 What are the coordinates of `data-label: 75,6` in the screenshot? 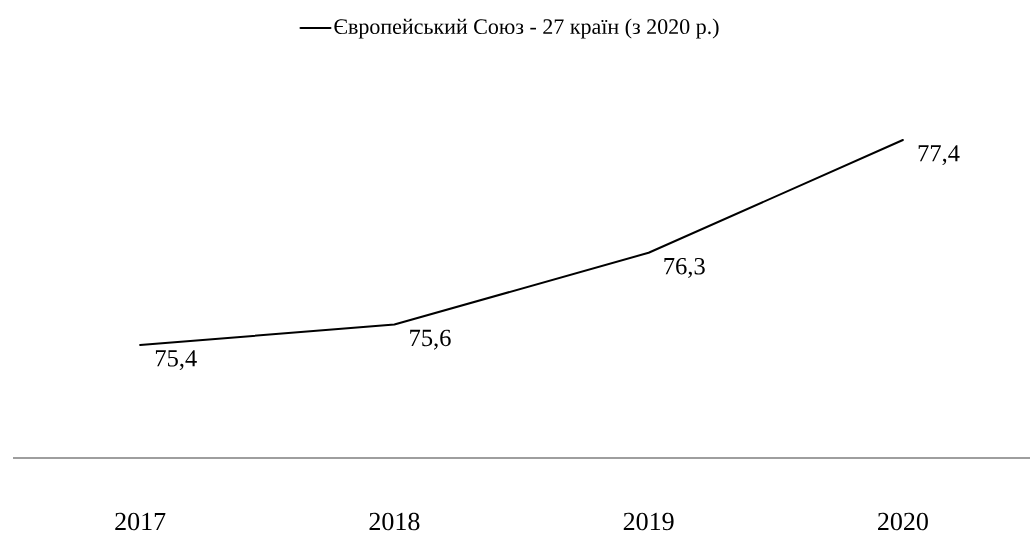 It's located at (430, 339).